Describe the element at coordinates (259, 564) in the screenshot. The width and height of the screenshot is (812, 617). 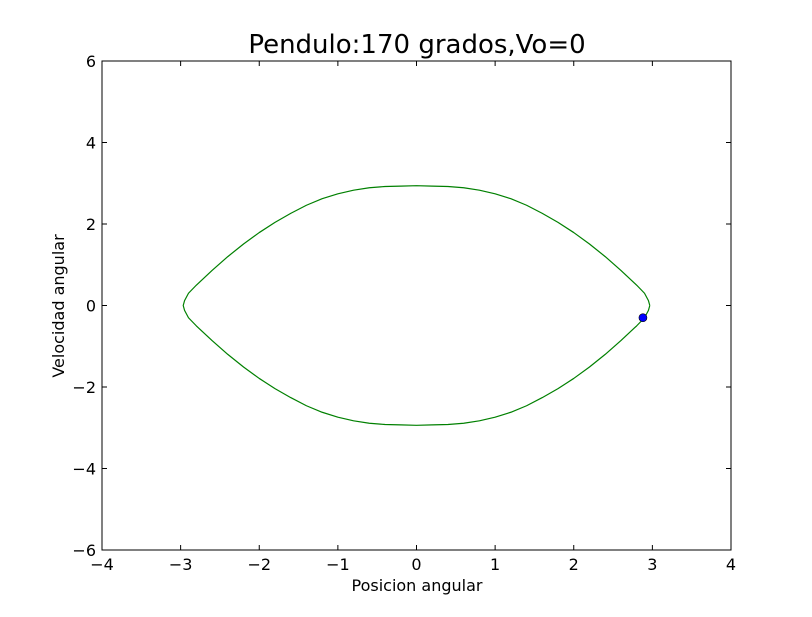
I see `x-tick-label: −2` at that location.